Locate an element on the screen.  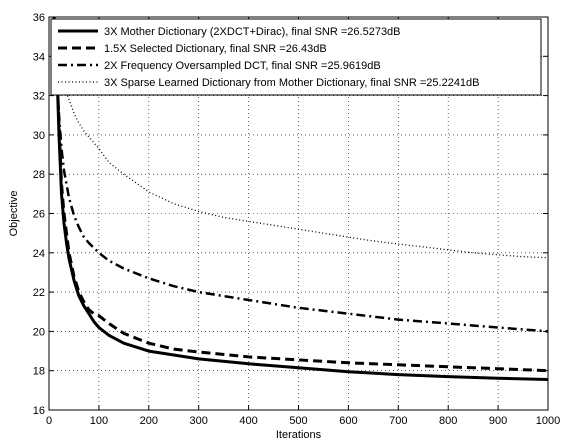
y-tick-label: 22 is located at coordinates (39, 293).